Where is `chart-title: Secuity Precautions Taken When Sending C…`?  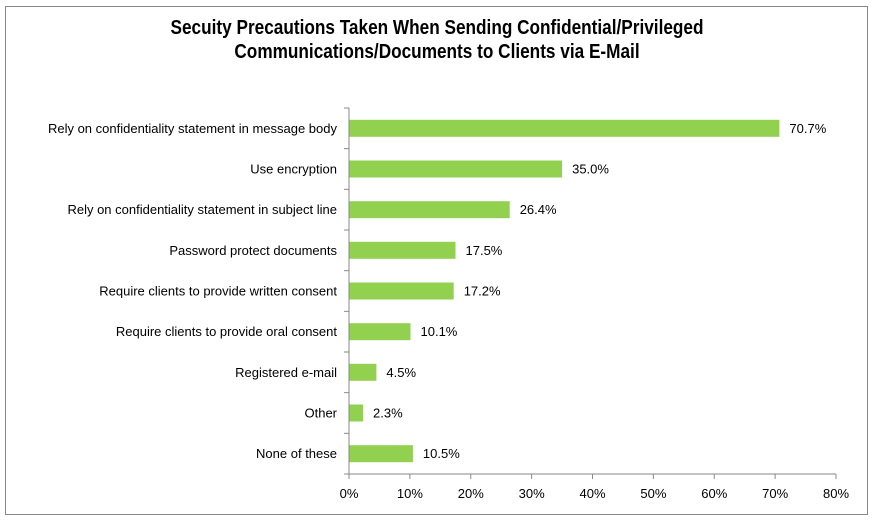
chart-title: Secuity Precautions Taken When Sending C… is located at coordinates (437, 40).